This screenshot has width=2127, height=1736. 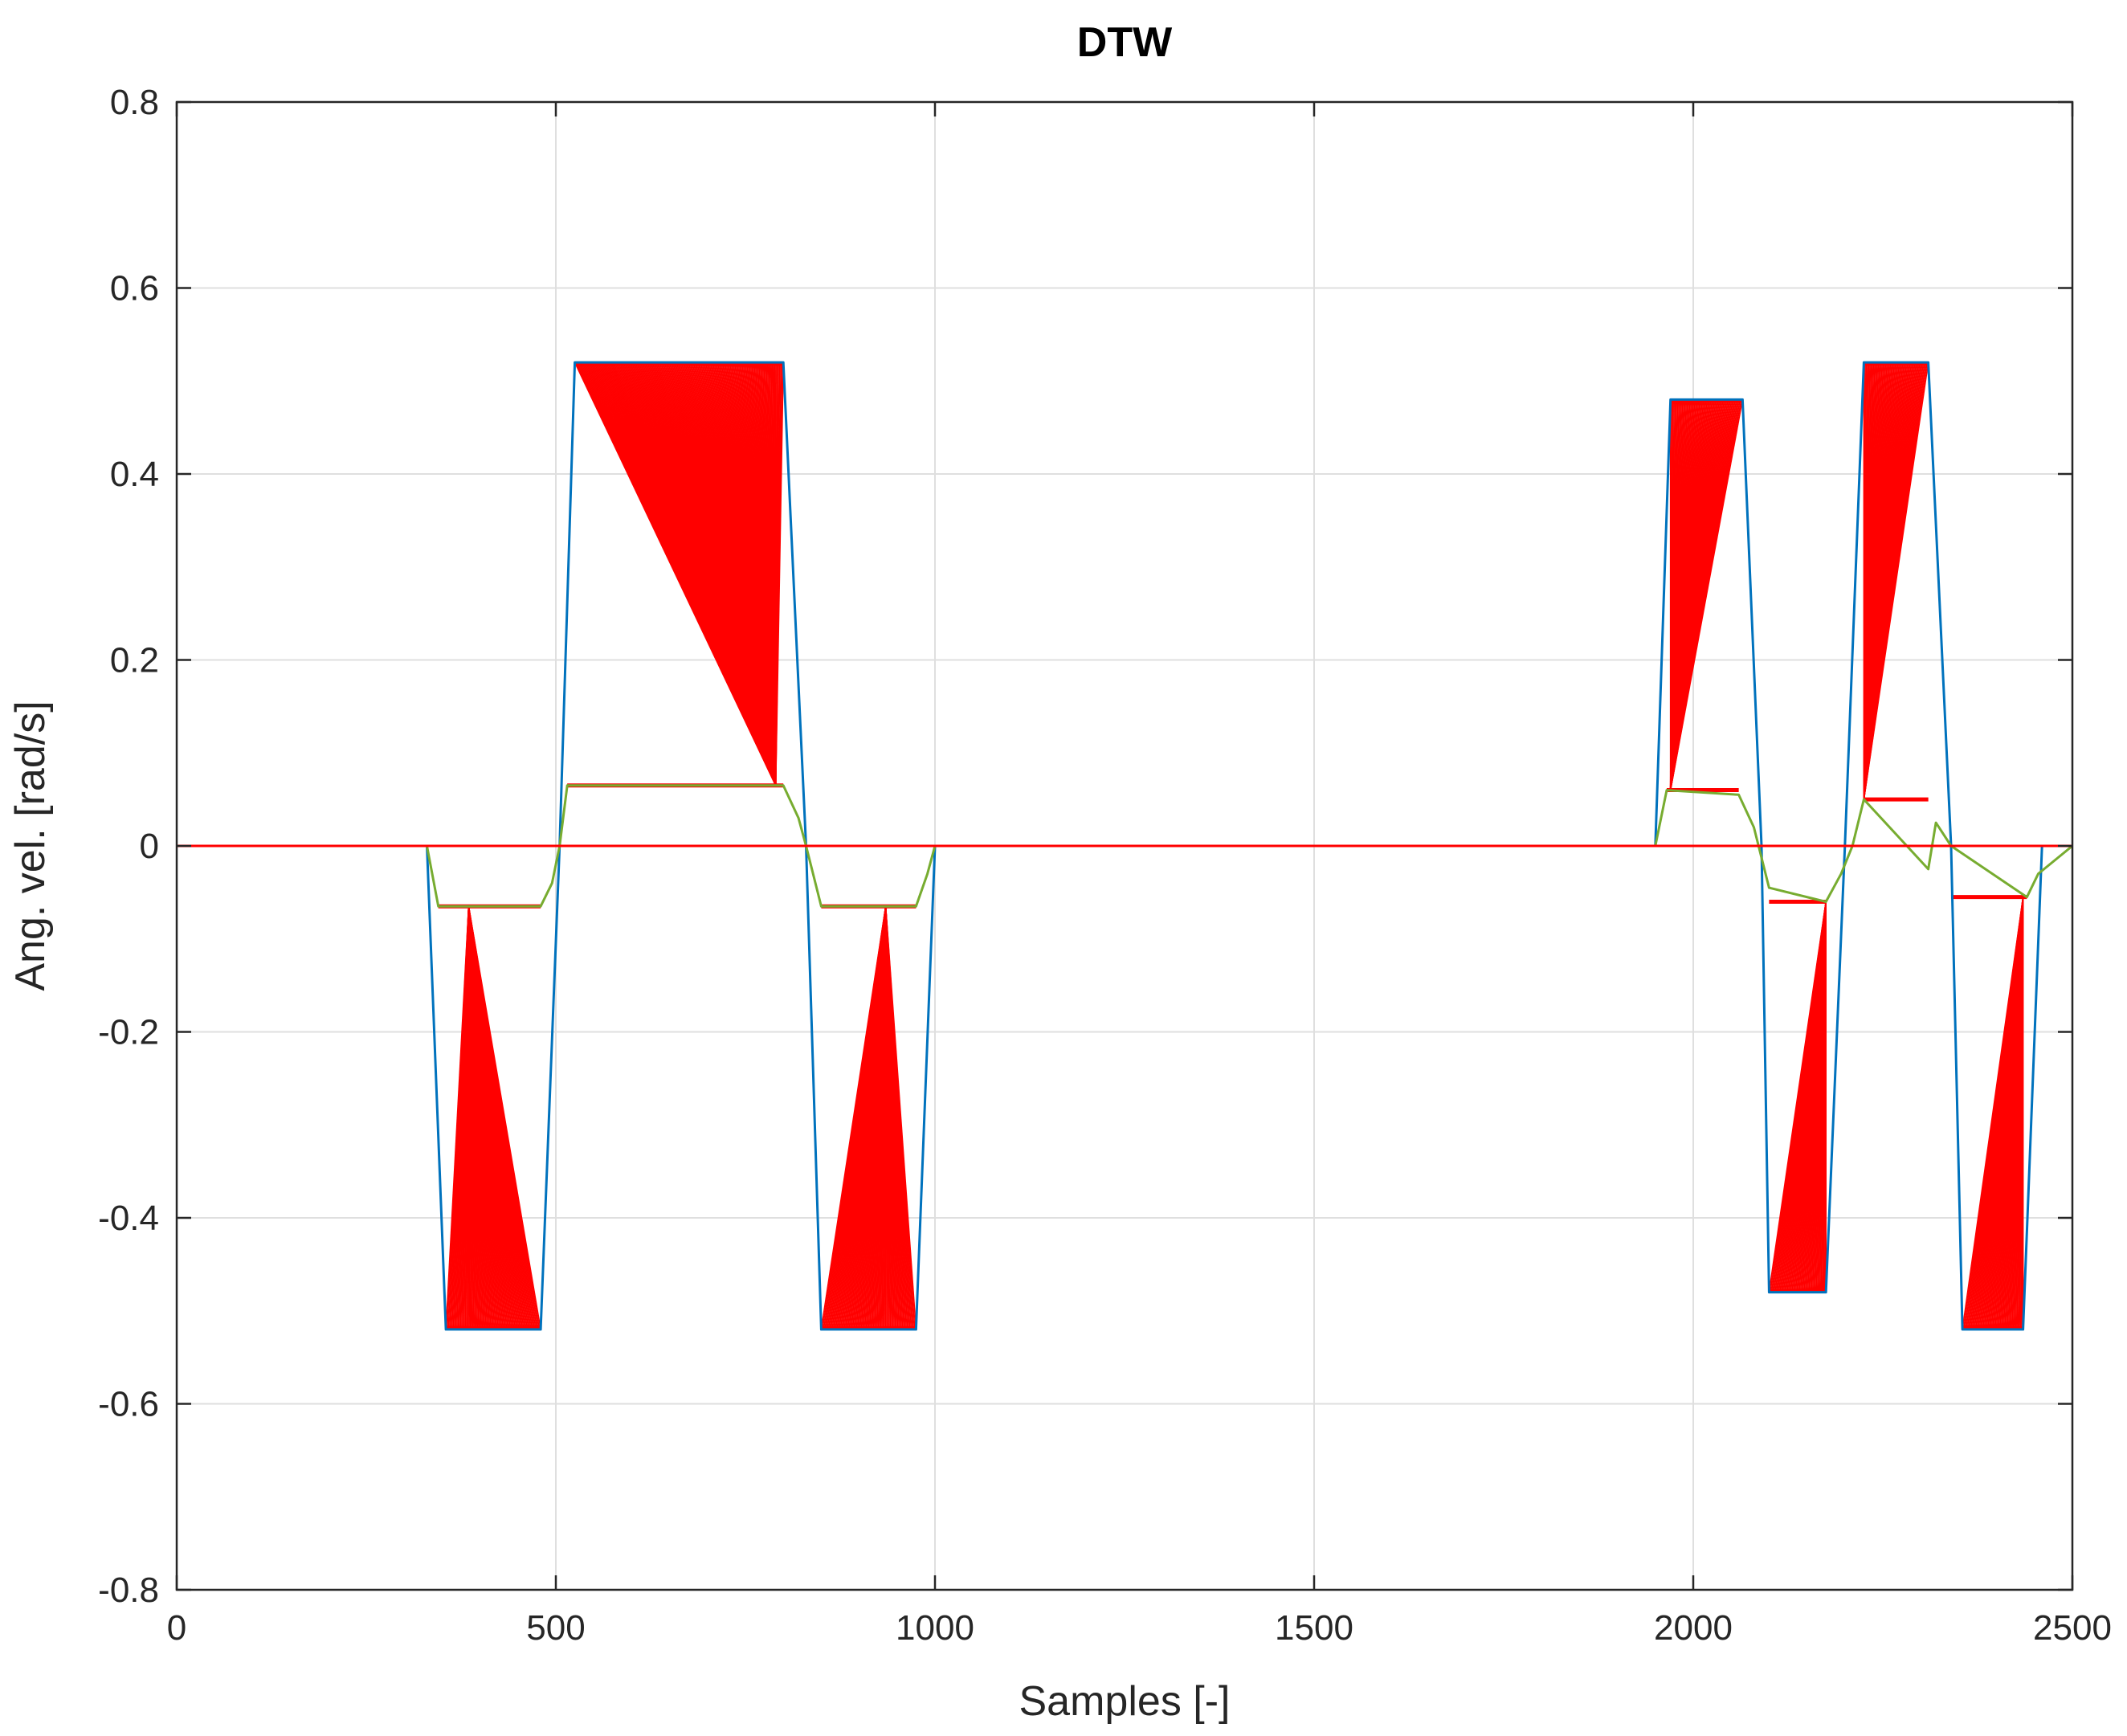 What do you see at coordinates (1693, 1628) in the screenshot?
I see `x-tick-label: 2000` at bounding box center [1693, 1628].